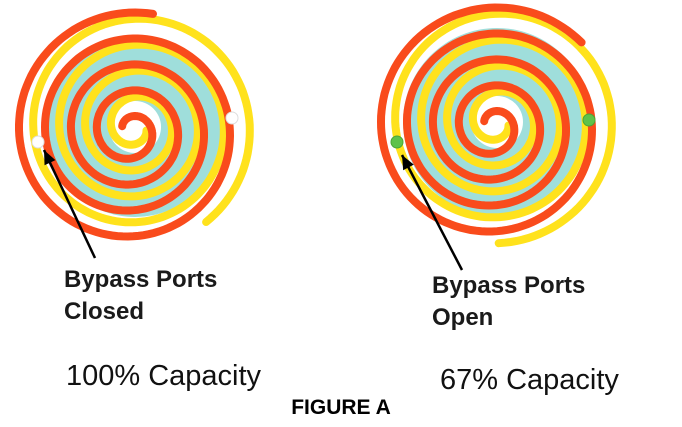  What do you see at coordinates (508, 302) in the screenshot?
I see `right-ports-label: Bypass Ports Open` at bounding box center [508, 302].